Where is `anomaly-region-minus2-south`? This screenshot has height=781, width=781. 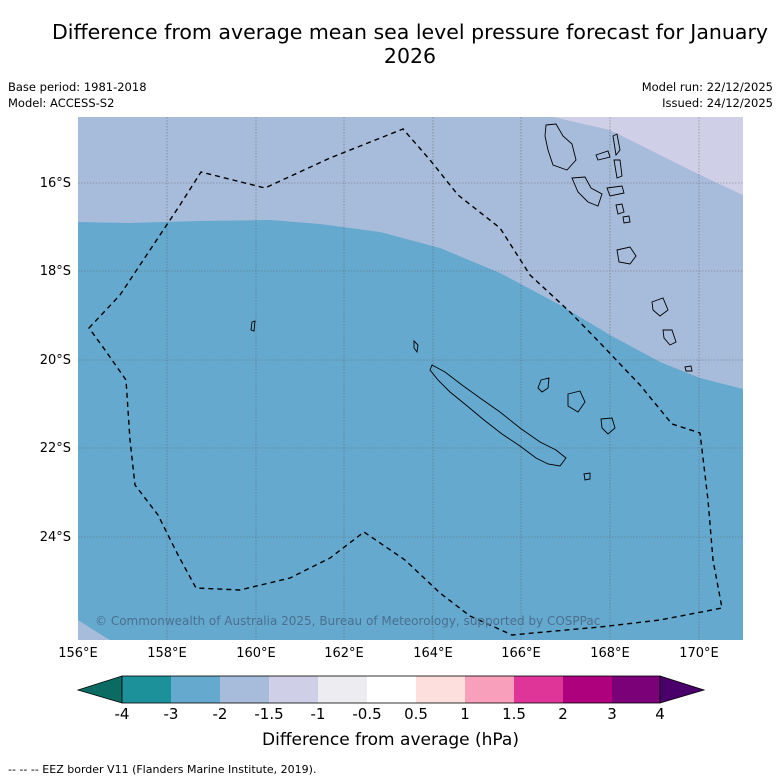 anomaly-region-minus2-south is located at coordinates (94, 630).